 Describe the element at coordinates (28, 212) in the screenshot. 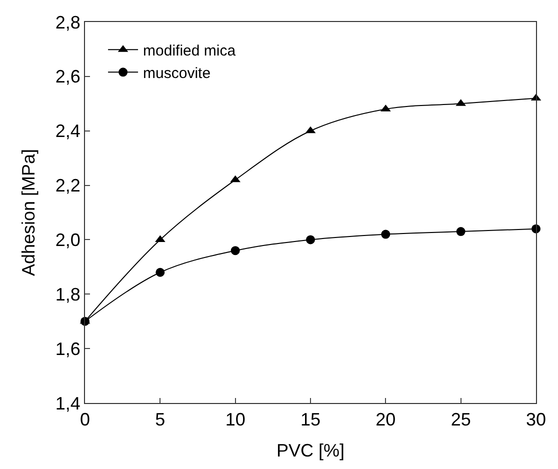

I see `y-axis-title: Adhesion [MPa]` at that location.